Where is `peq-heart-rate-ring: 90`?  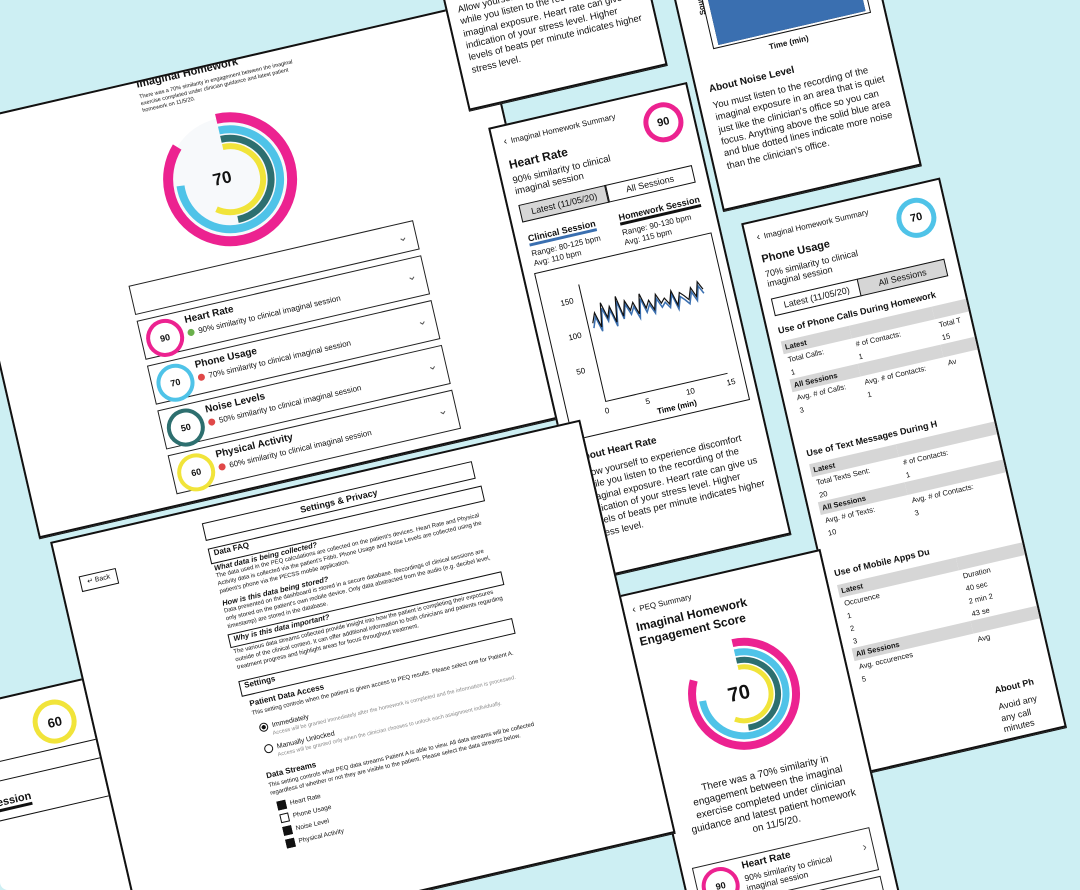 peq-heart-rate-ring: 90 is located at coordinates (720, 876).